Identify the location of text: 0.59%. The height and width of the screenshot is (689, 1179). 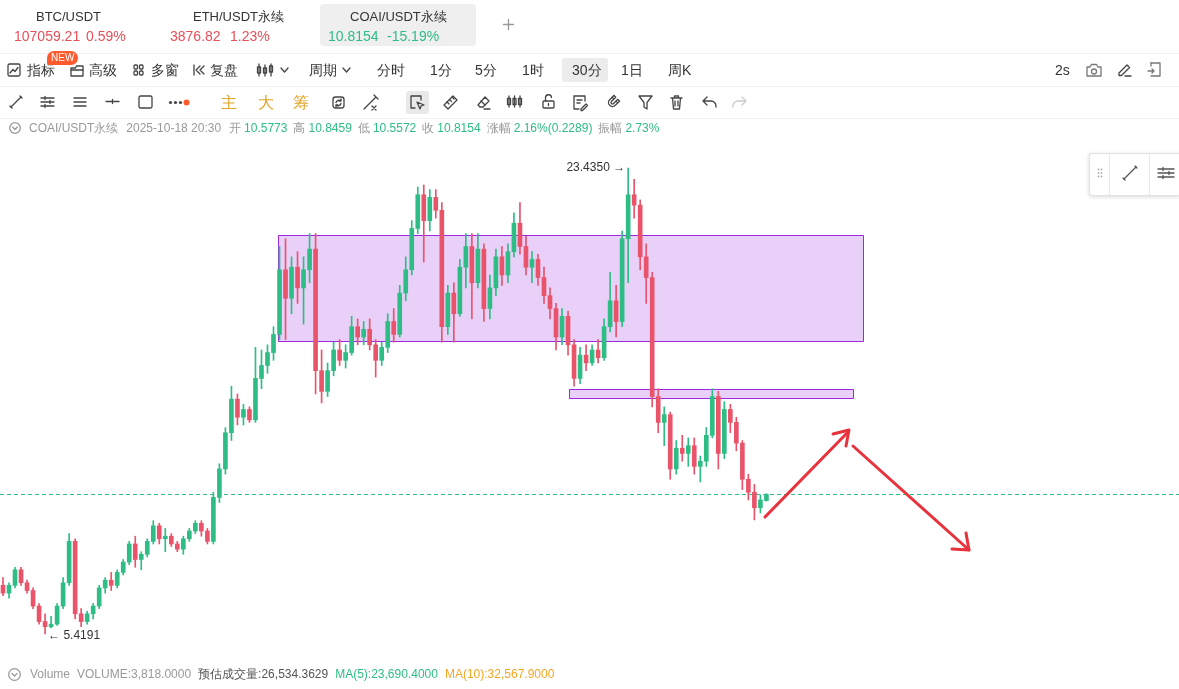
(106, 36).